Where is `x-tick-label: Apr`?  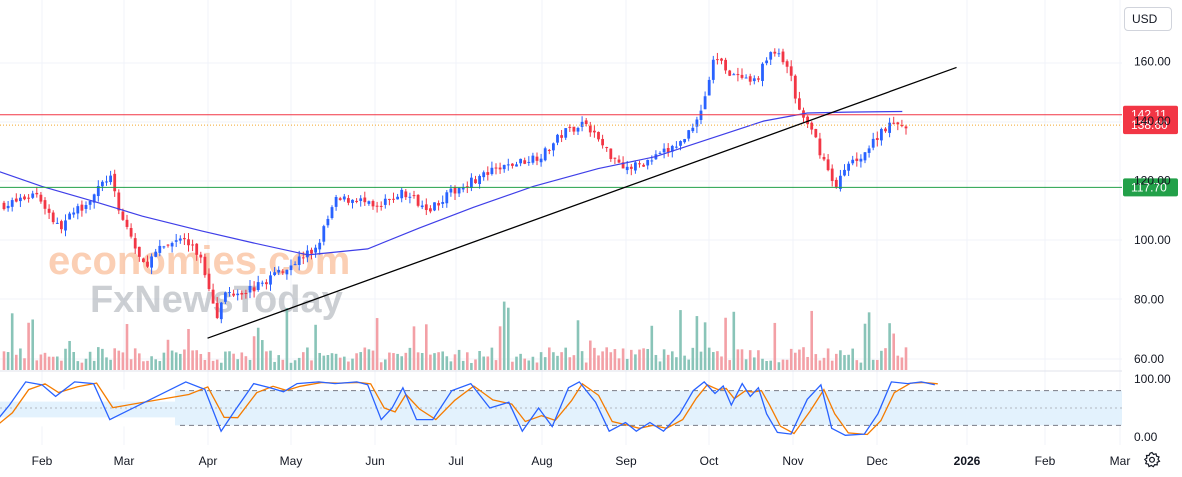
x-tick-label: Apr is located at coordinates (208, 461).